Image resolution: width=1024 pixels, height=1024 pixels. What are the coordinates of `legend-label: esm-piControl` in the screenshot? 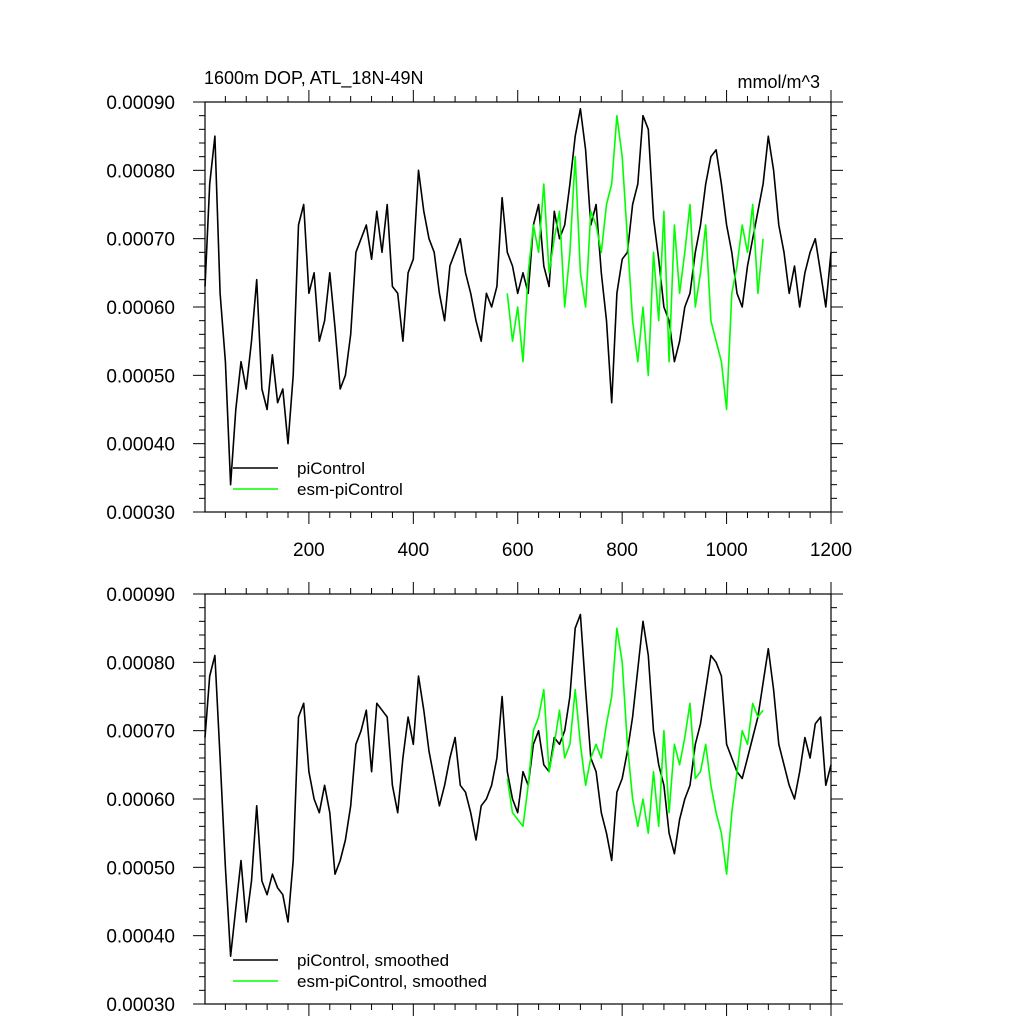 It's located at (350, 489).